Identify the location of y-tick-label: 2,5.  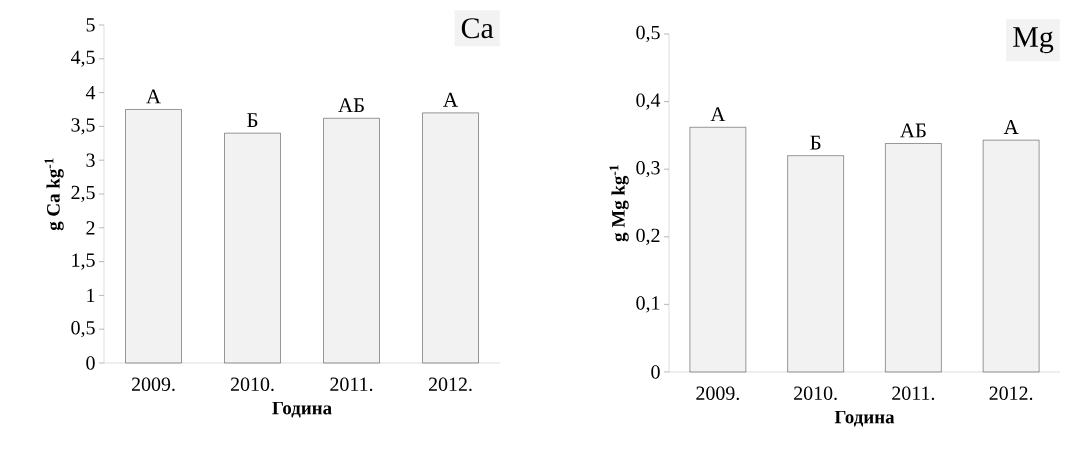
(83, 194).